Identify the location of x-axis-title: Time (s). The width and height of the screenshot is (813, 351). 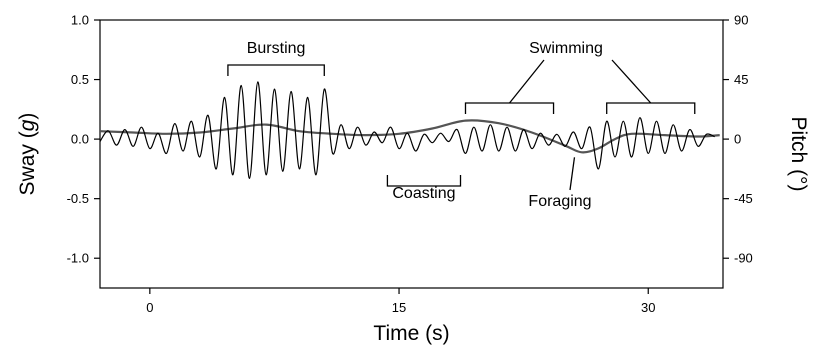
(411, 333).